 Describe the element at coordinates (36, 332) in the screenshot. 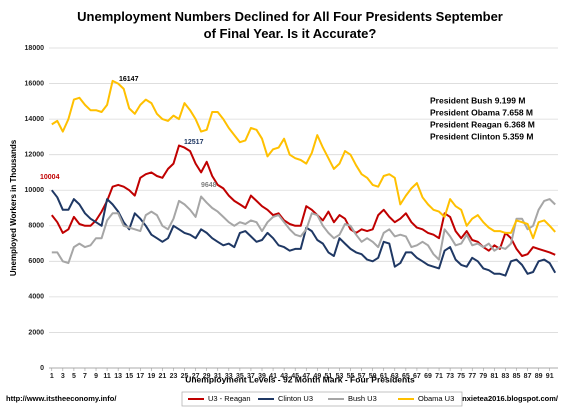

I see `y-tick-label: 2000` at that location.